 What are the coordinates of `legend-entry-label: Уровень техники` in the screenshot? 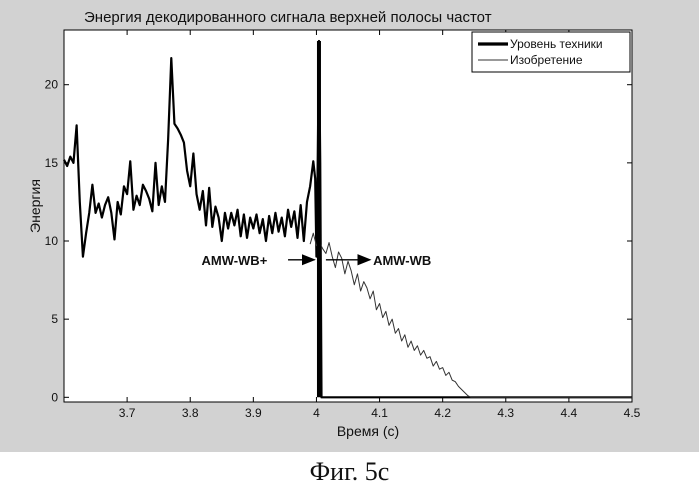 It's located at (556, 44).